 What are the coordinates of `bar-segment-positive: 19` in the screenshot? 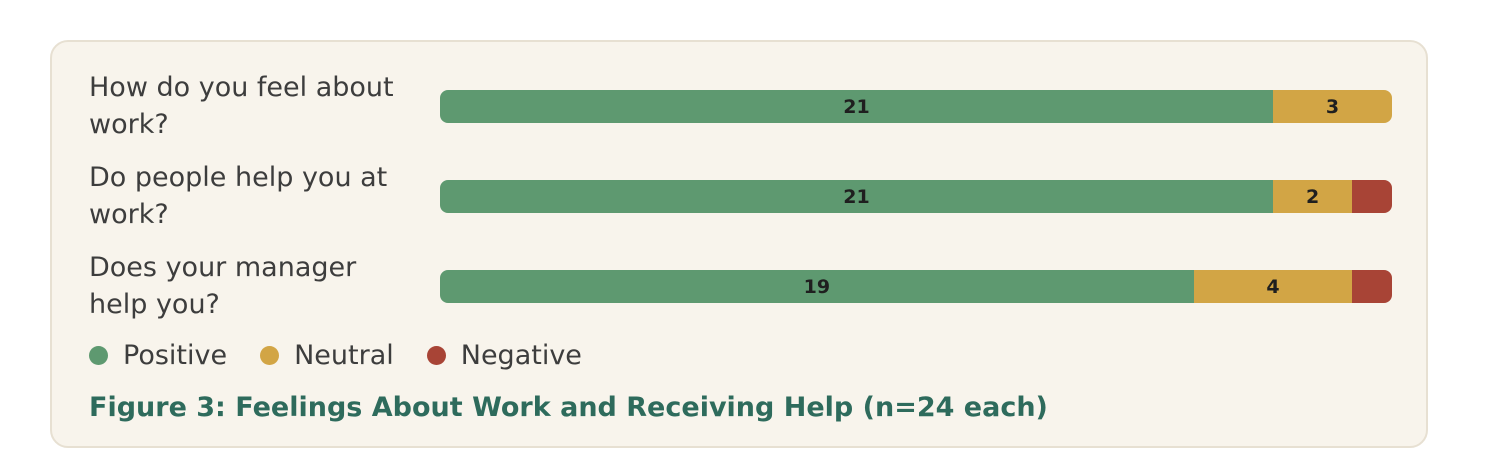 It's located at (817, 286).